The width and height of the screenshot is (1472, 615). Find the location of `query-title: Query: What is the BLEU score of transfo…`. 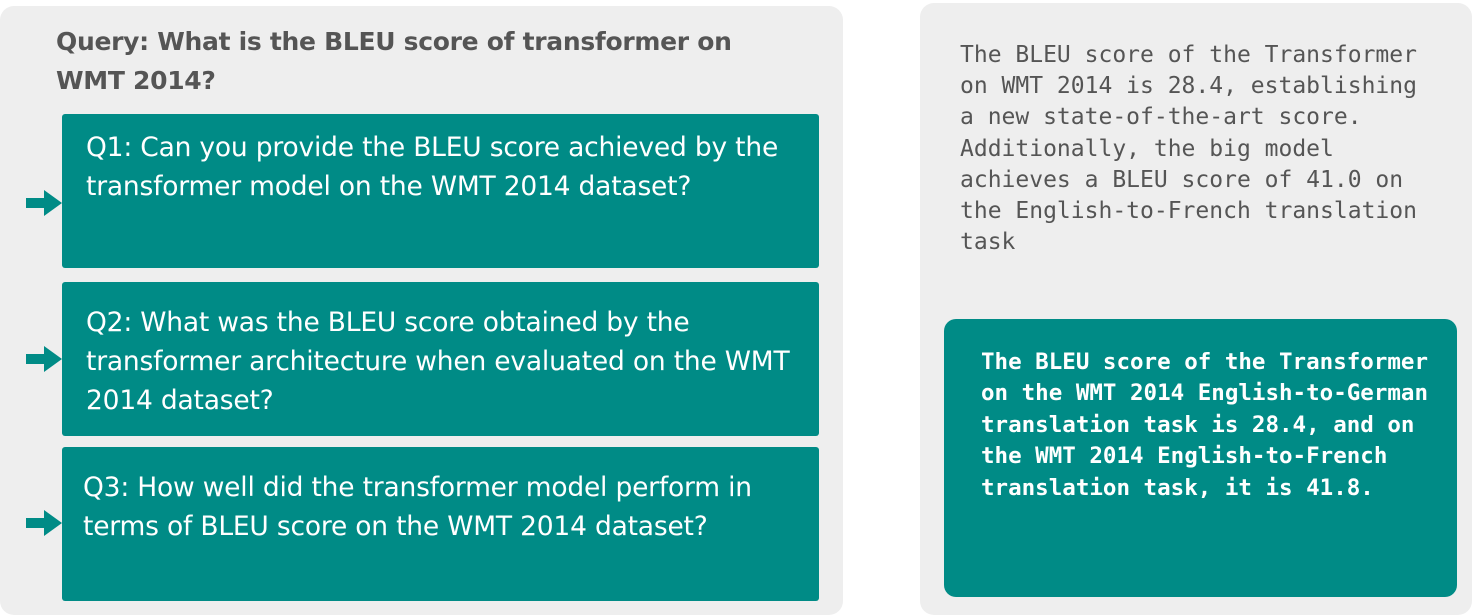

query-title: Query: What is the BLEU score of transfo… is located at coordinates (394, 61).